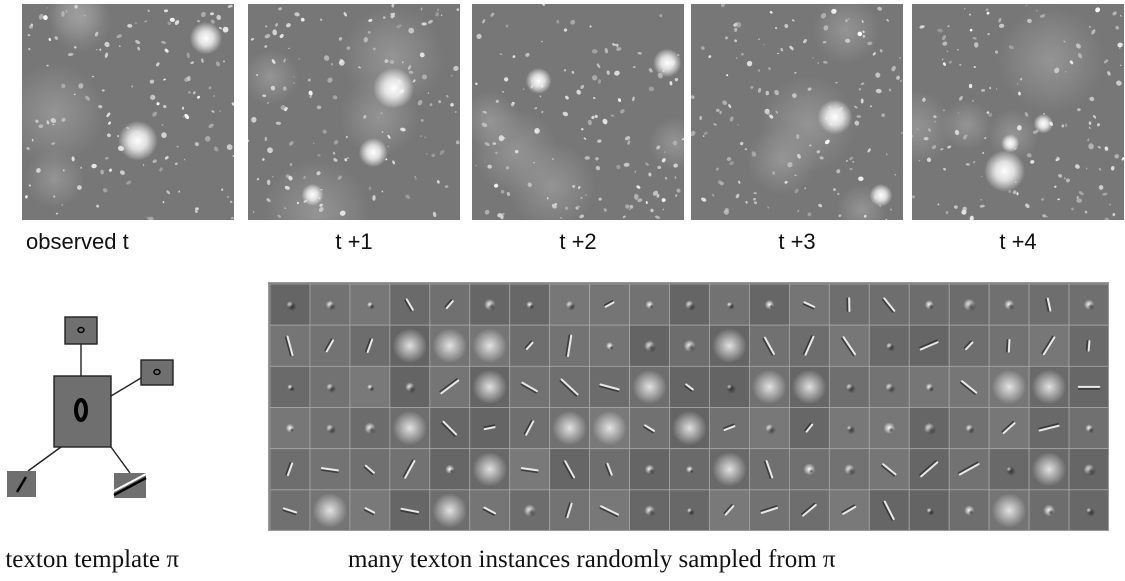  What do you see at coordinates (578, 241) in the screenshot?
I see `frame-label-t2: t +2` at bounding box center [578, 241].